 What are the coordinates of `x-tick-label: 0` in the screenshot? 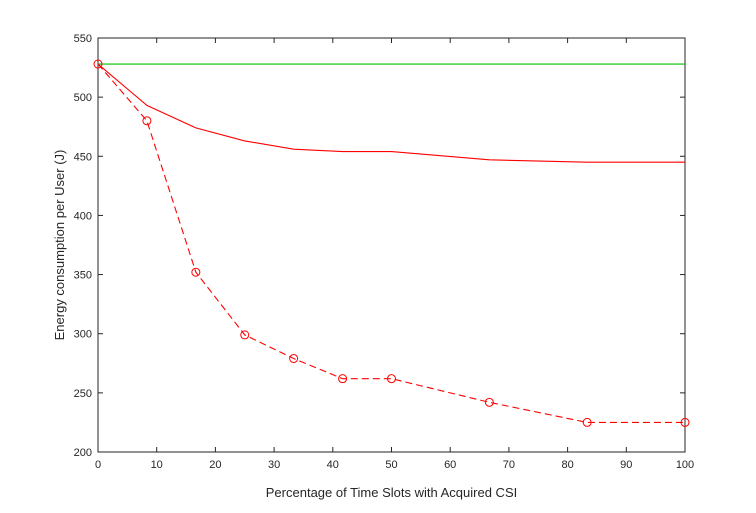 It's located at (98, 465).